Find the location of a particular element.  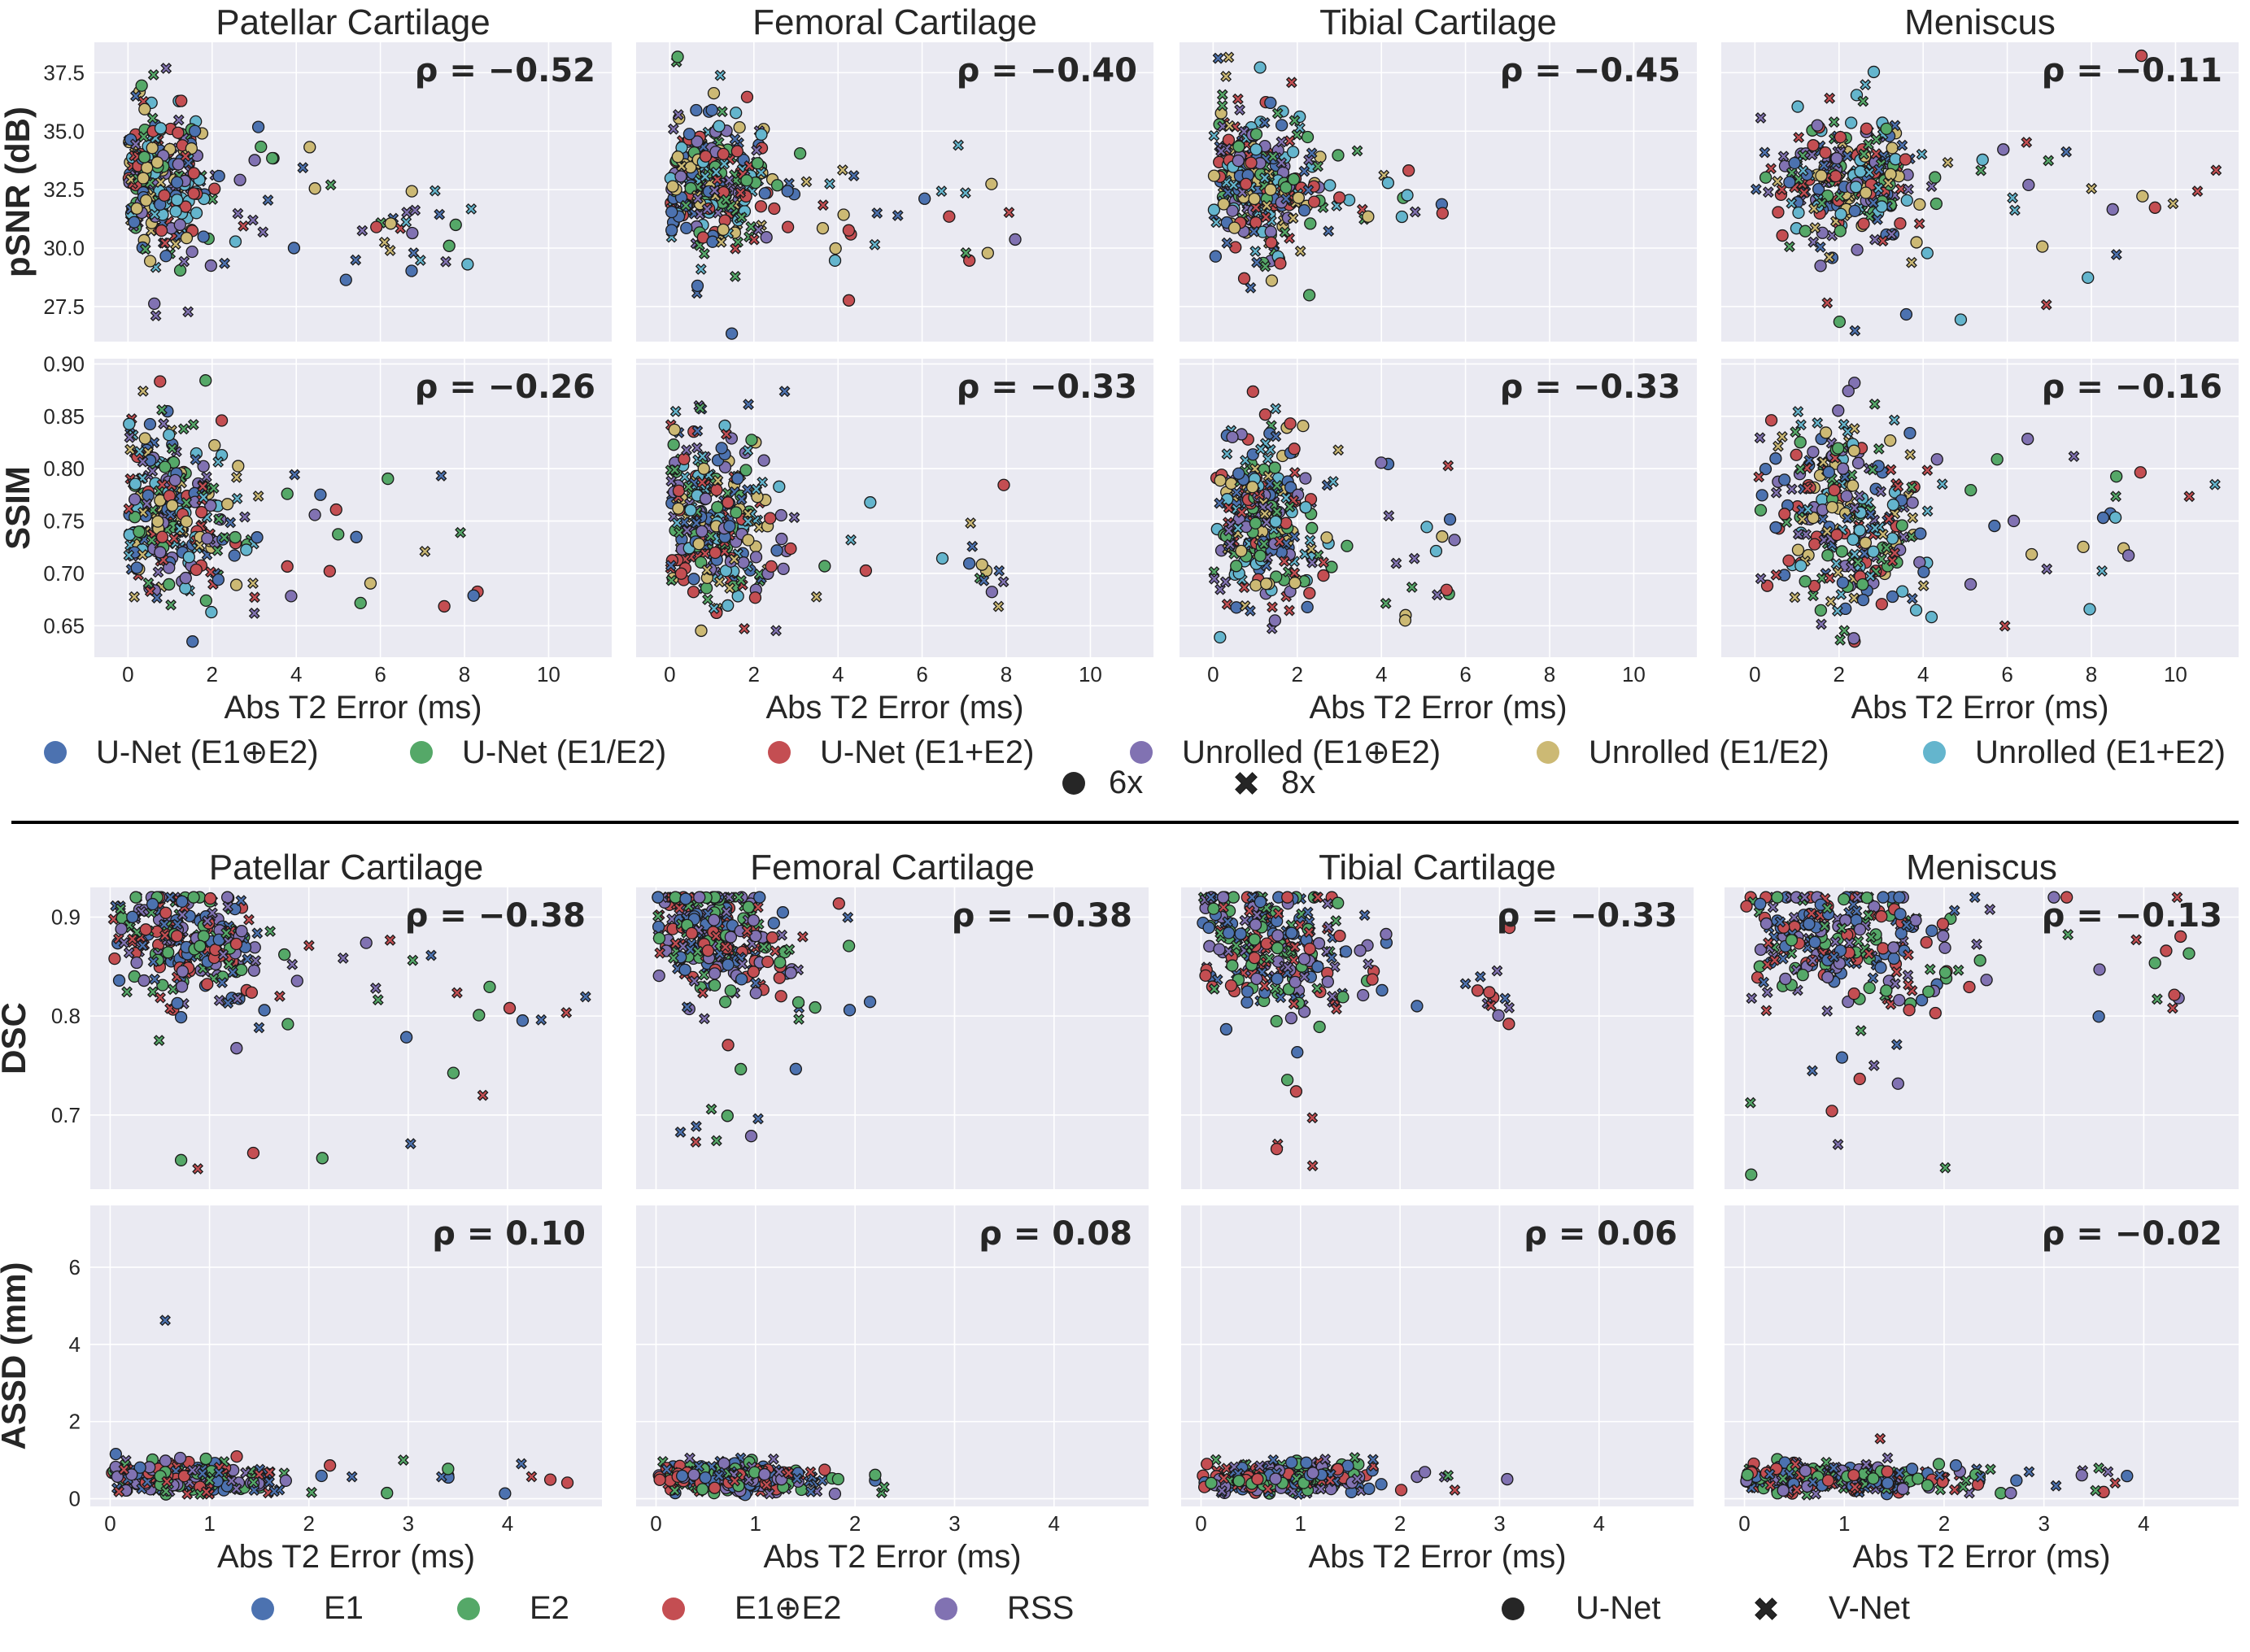

y-axis-label: ASSD (mm) is located at coordinates (16, 1355).